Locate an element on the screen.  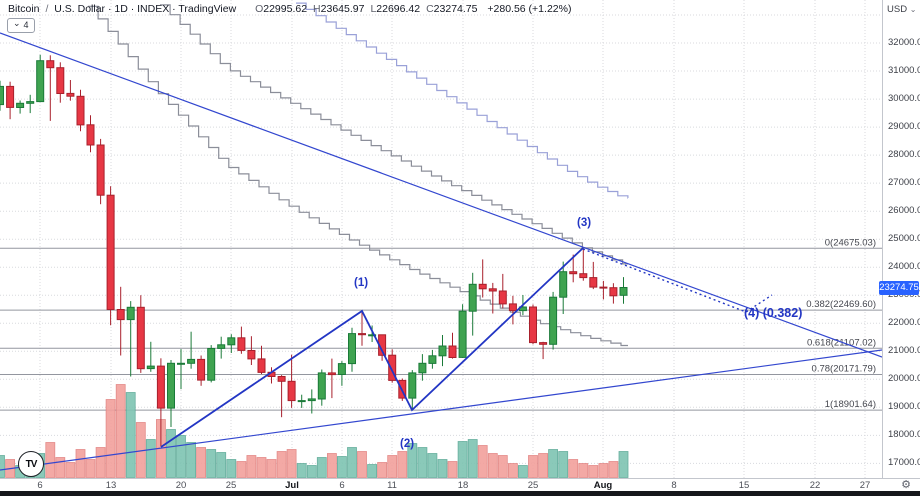
fib-level-label: 1(18901.64) is located at coordinates (850, 404).